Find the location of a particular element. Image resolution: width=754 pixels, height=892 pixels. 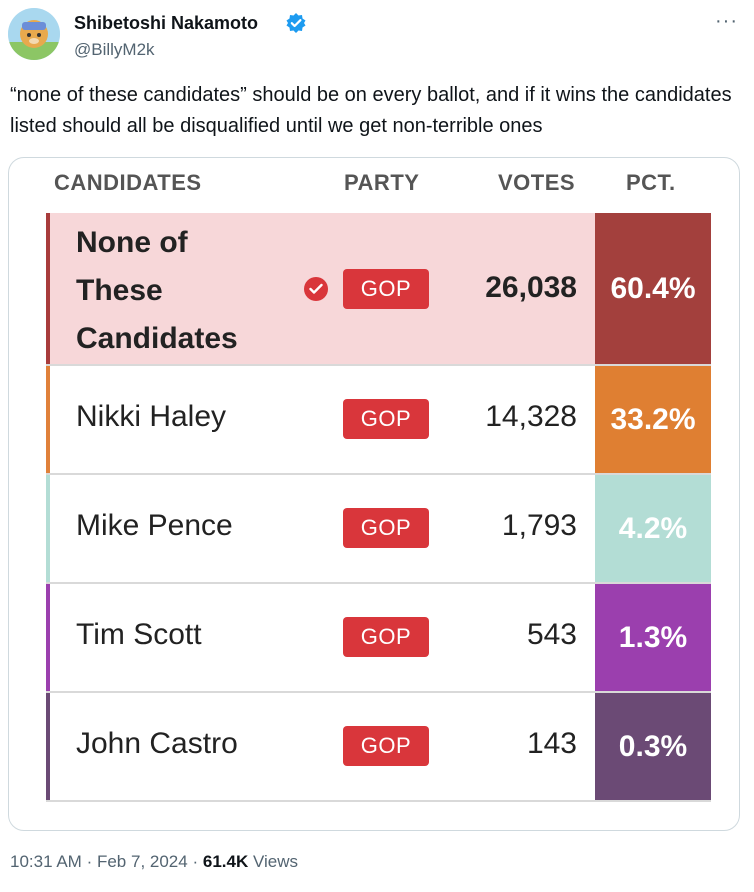

tweet-date: Feb 7, 2024 is located at coordinates (142, 861).